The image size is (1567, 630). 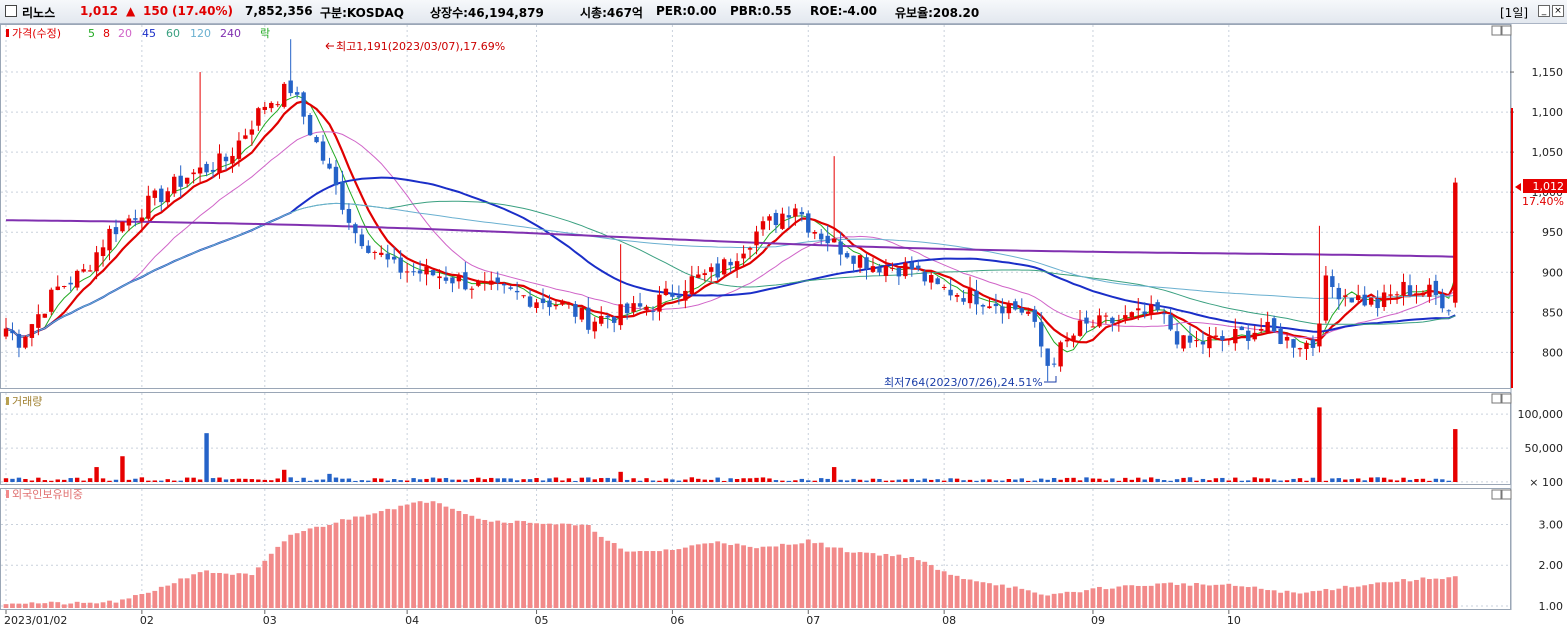 What do you see at coordinates (1552, 272) in the screenshot?
I see `price-tick-label: 900` at bounding box center [1552, 272].